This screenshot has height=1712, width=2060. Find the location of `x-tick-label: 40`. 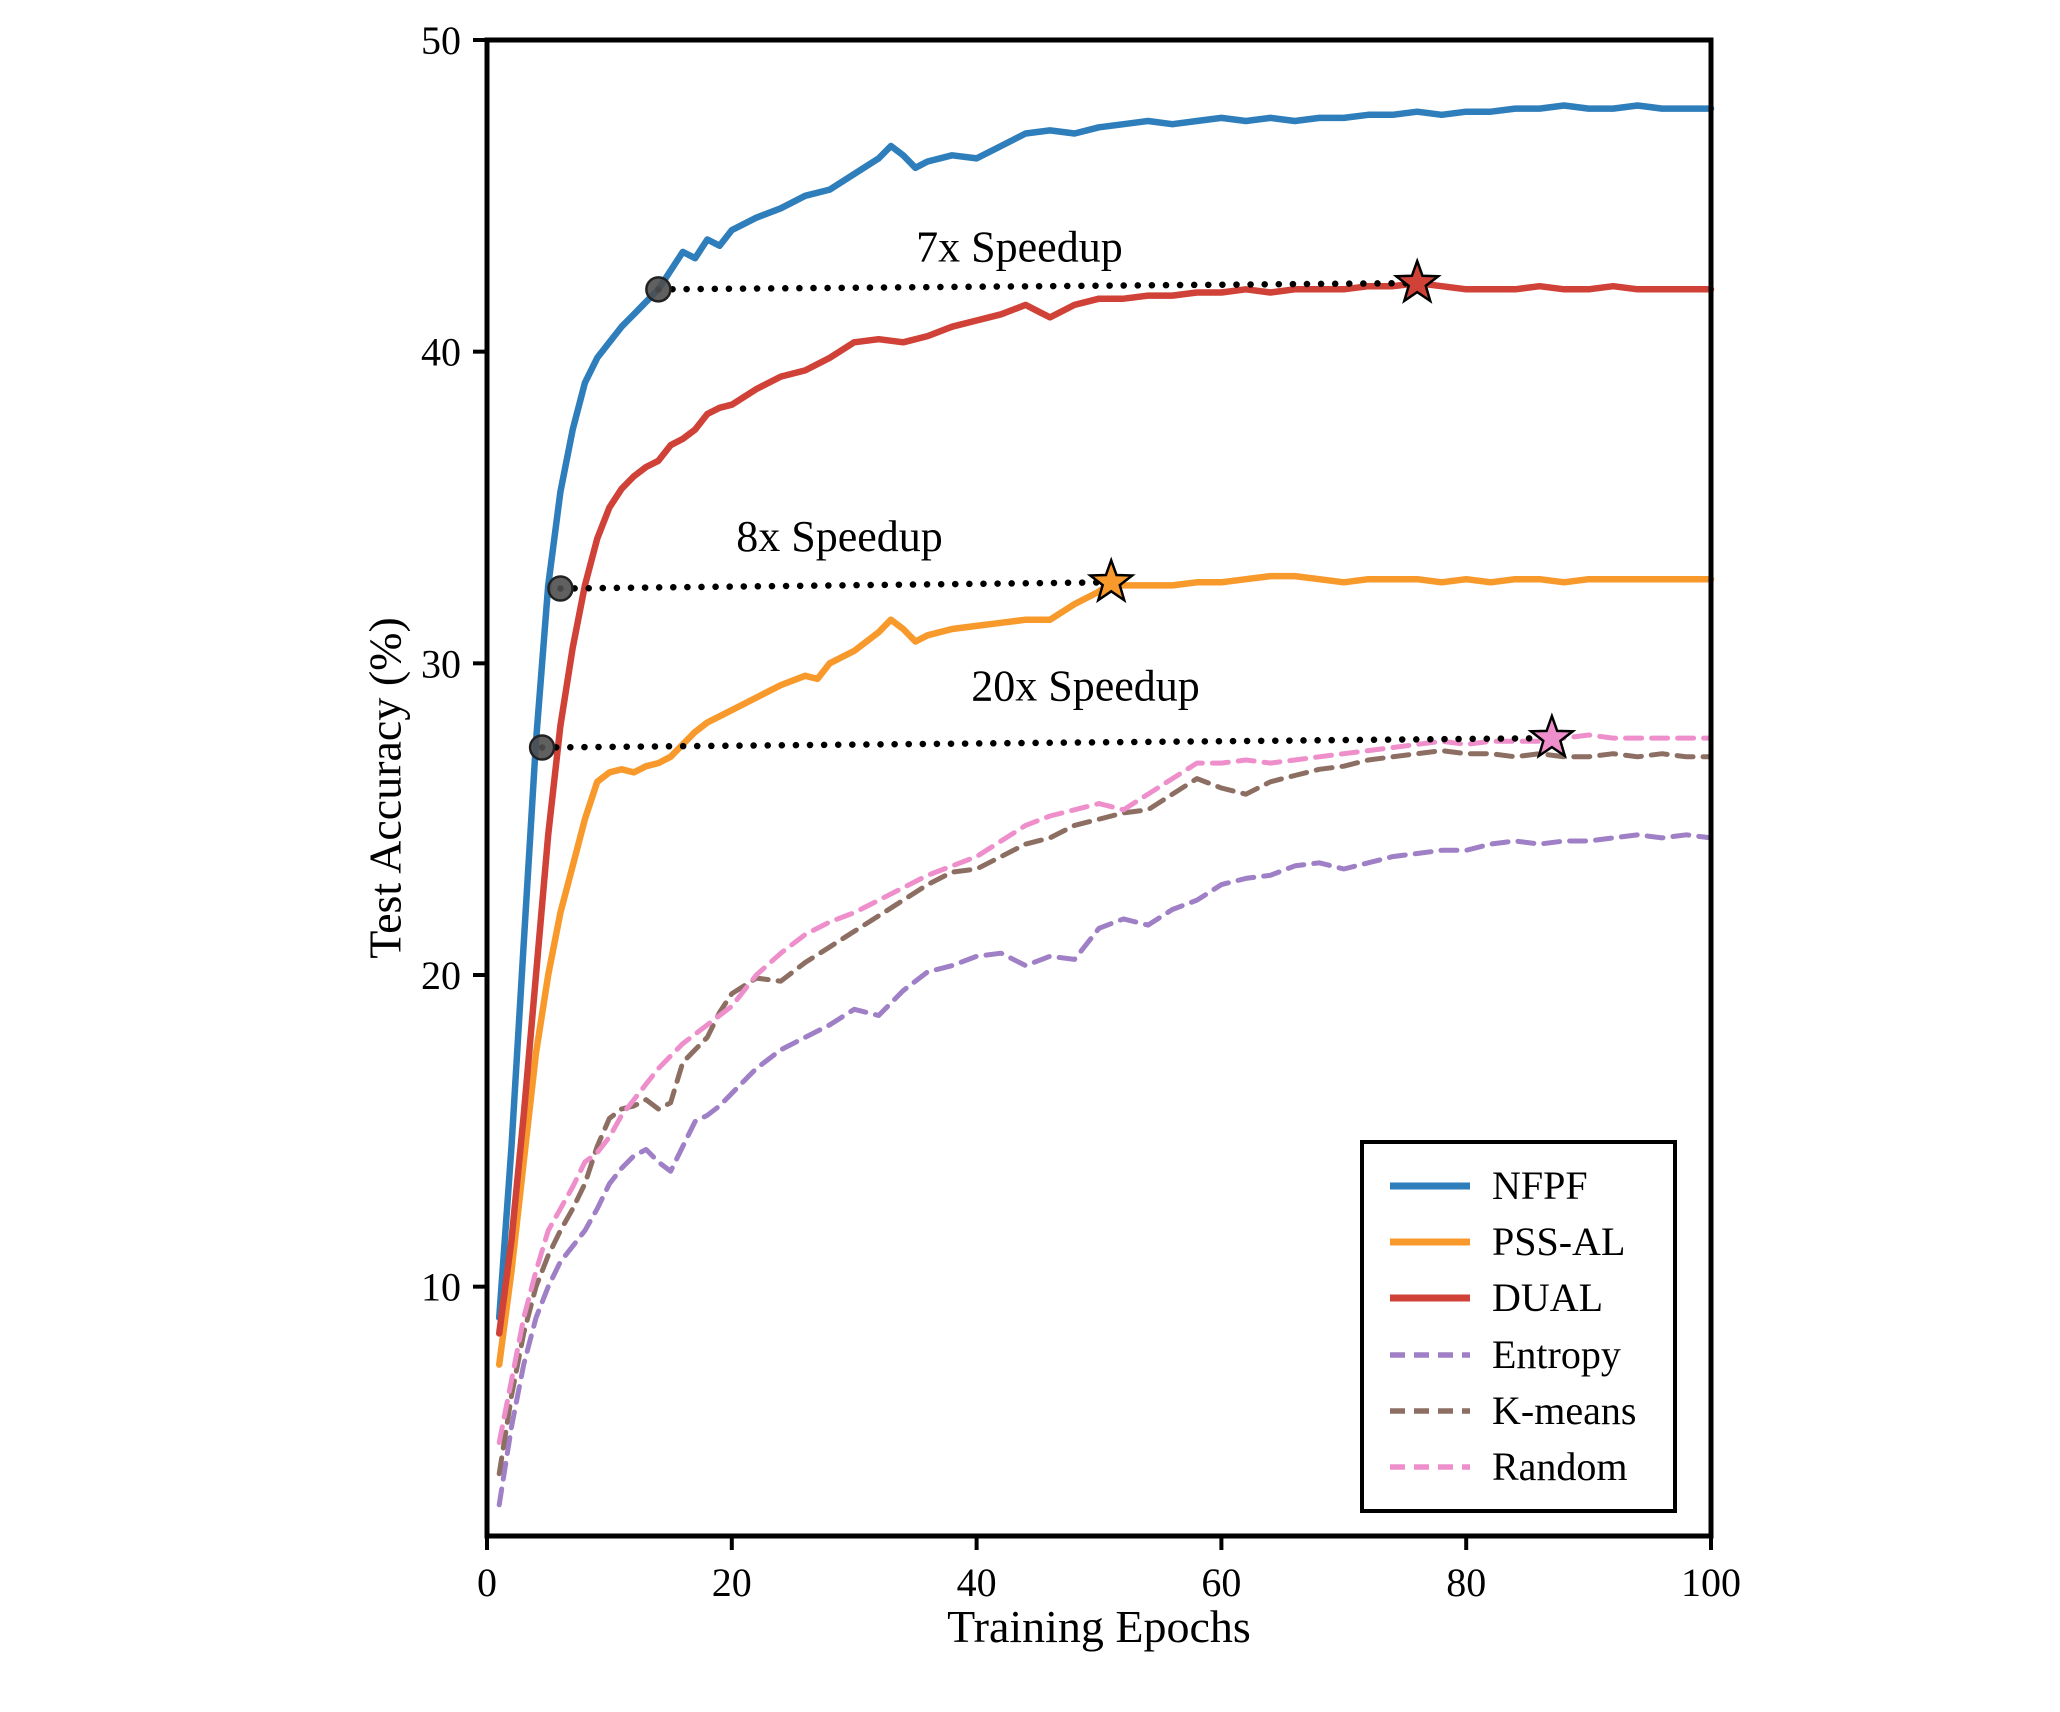

x-tick-label: 40 is located at coordinates (977, 1582).